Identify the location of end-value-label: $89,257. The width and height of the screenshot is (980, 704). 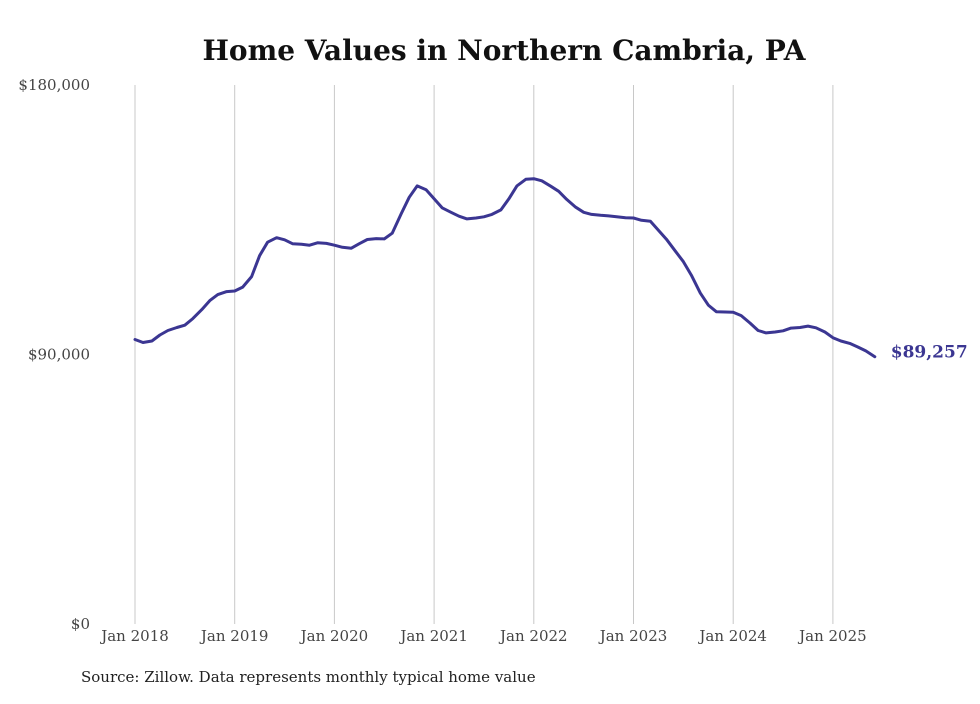
(929, 353).